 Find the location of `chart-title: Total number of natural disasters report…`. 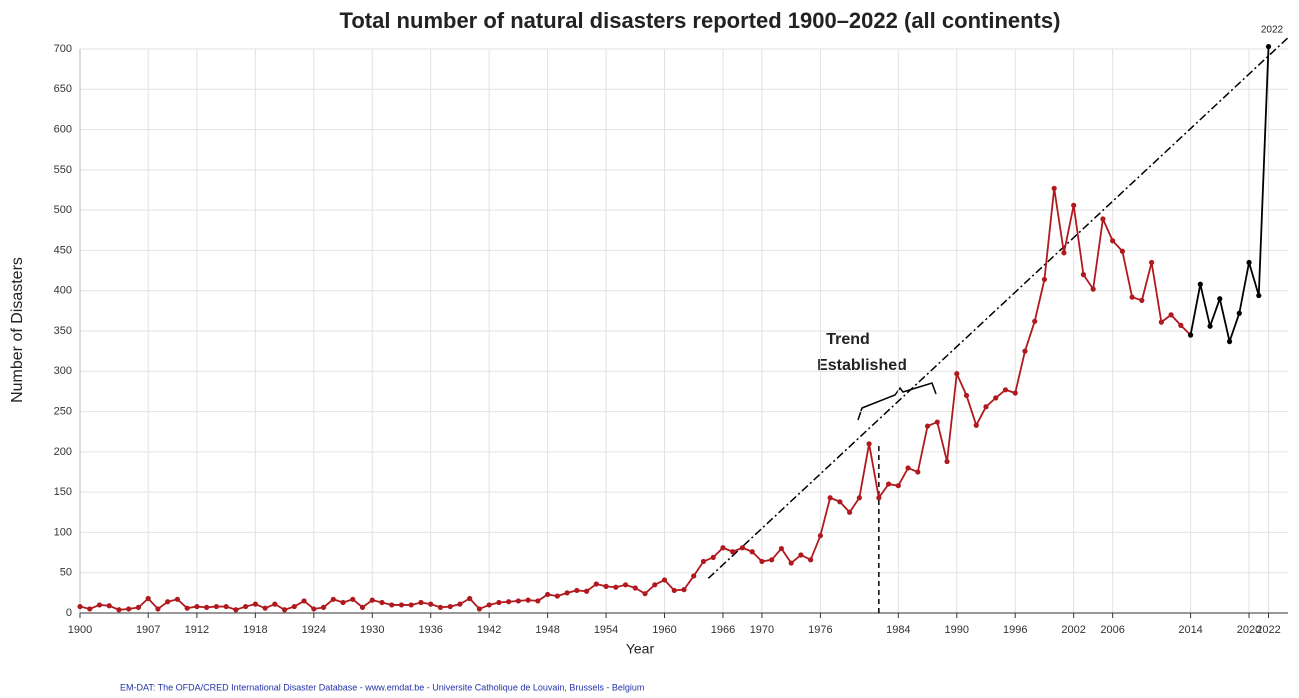

chart-title: Total number of natural disasters report… is located at coordinates (700, 20).